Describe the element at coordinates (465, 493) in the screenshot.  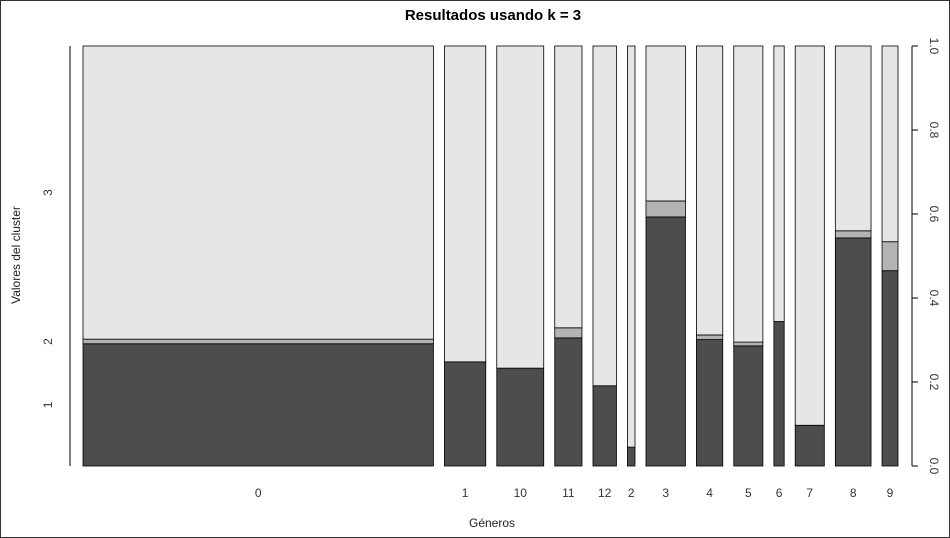
I see `x-tick-label: 1` at that location.